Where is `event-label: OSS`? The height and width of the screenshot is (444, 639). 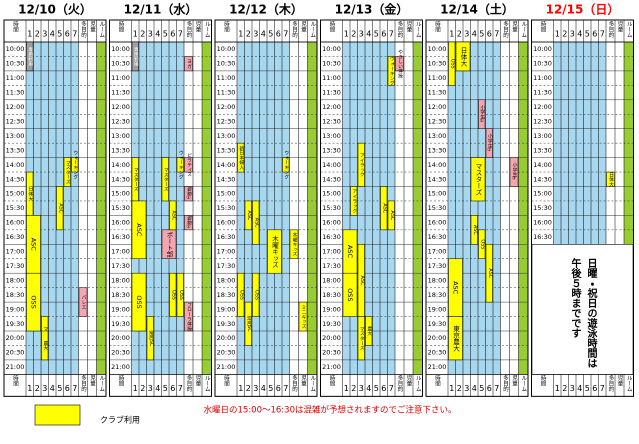 event-label: OSS is located at coordinates (173, 295).